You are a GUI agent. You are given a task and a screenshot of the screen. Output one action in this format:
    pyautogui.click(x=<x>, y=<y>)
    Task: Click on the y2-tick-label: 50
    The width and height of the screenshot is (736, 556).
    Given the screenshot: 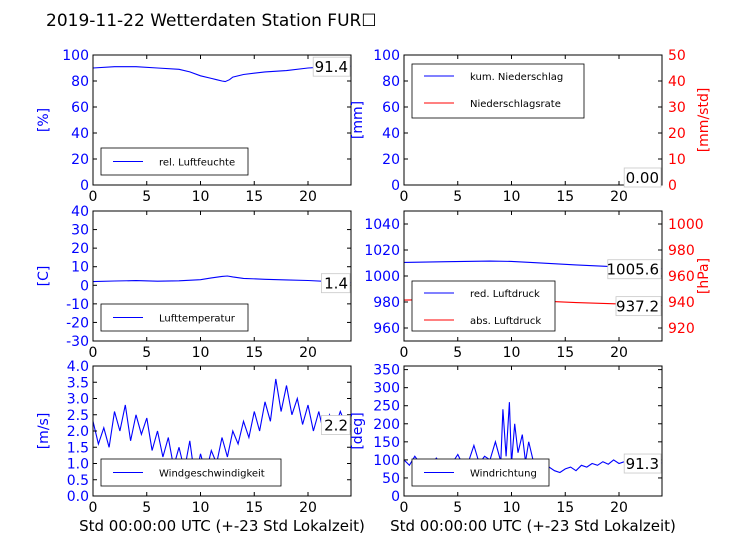 What is the action you would take?
    pyautogui.click(x=677, y=56)
    